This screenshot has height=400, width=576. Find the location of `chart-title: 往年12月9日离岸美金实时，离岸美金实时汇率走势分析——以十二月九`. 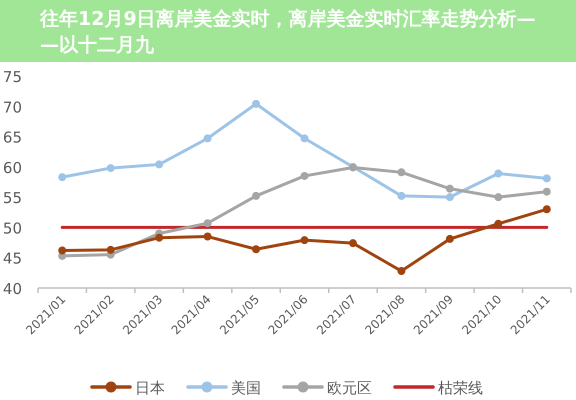

chart-title: 往年12月9日离岸美金实时，离岸美金实时汇率走势分析——以十二月九 is located at coordinates (287, 32).